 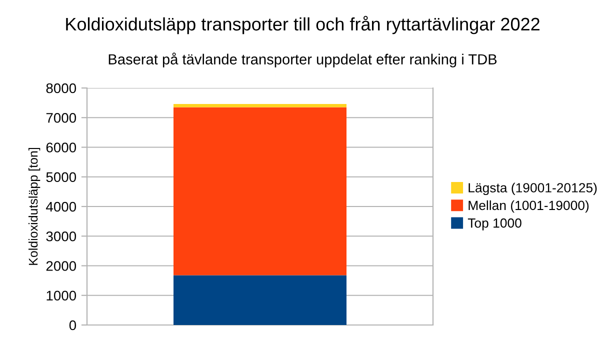 What do you see at coordinates (302, 60) in the screenshot?
I see `chart-subtitle: Baserat på tävlande transporter uppdelat efter ranking i TDB` at bounding box center [302, 60].